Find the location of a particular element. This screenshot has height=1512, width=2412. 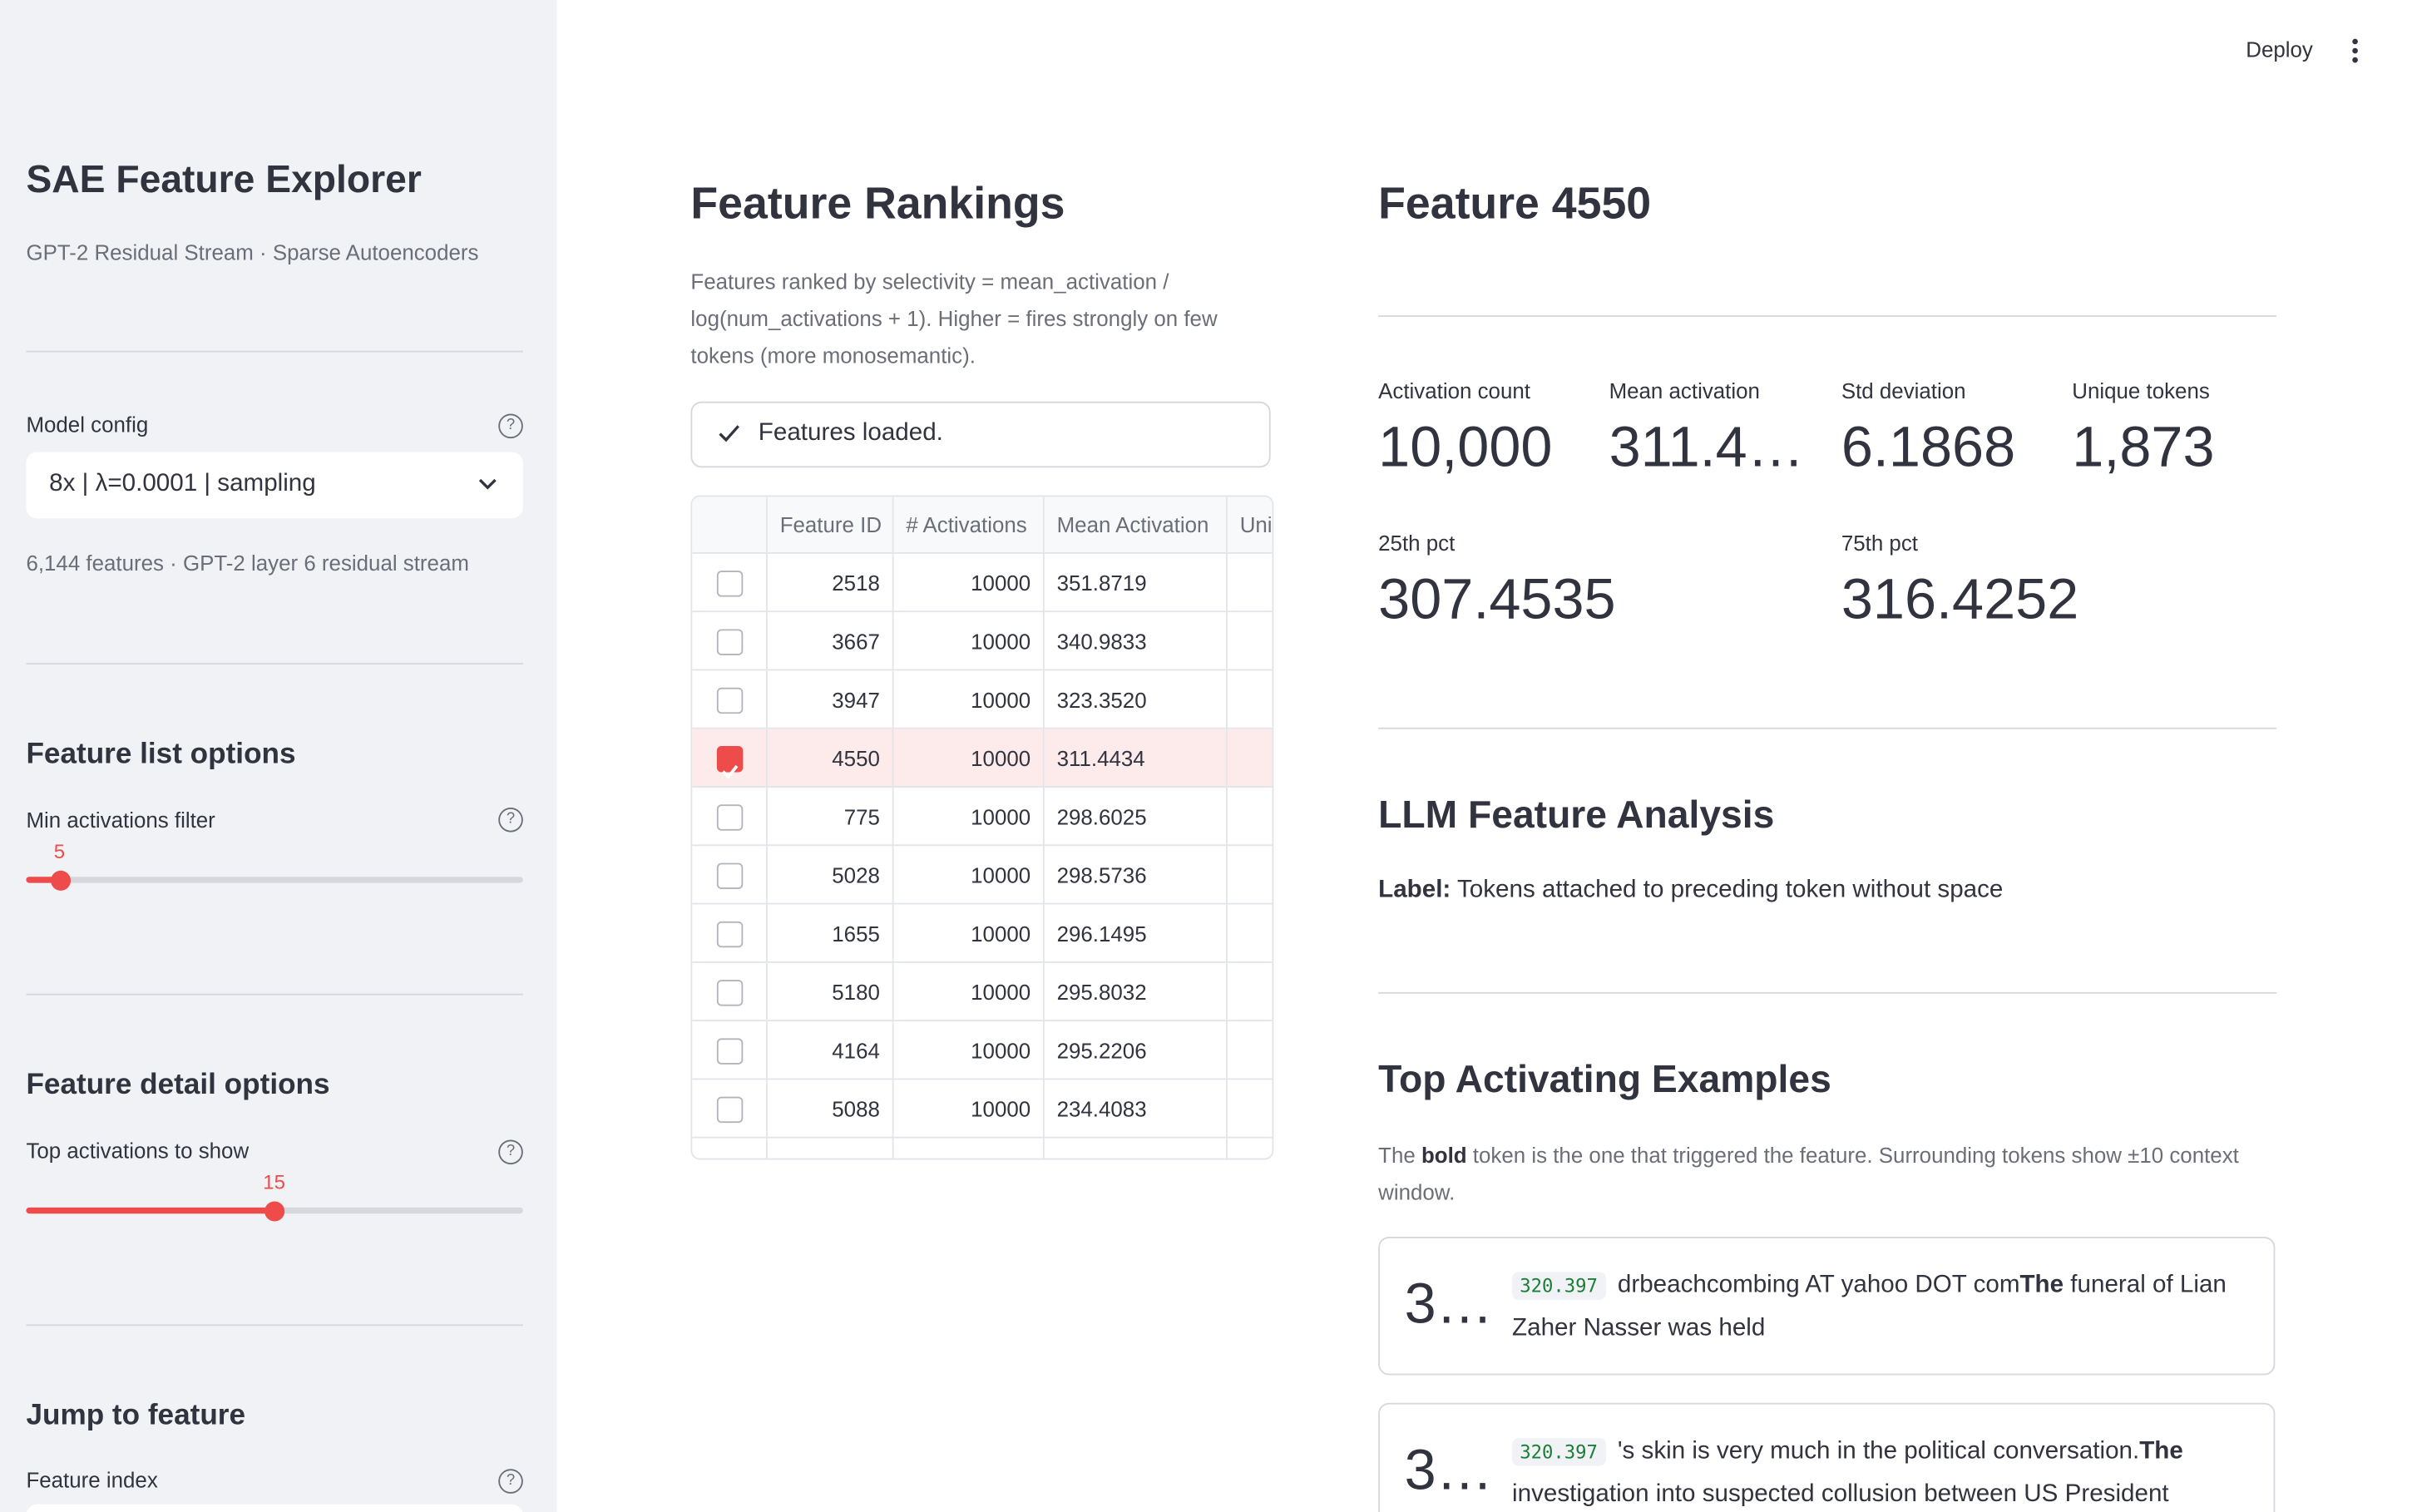

slider-value: 5 is located at coordinates (59, 851).